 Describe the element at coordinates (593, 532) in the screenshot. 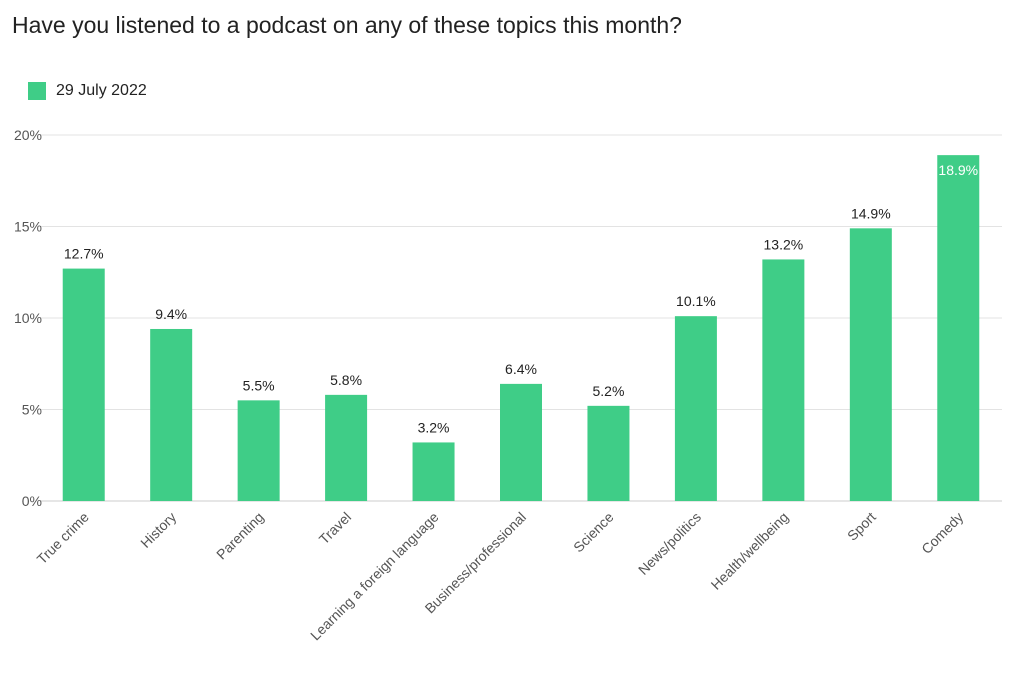

I see `x-tick-label: Science` at that location.